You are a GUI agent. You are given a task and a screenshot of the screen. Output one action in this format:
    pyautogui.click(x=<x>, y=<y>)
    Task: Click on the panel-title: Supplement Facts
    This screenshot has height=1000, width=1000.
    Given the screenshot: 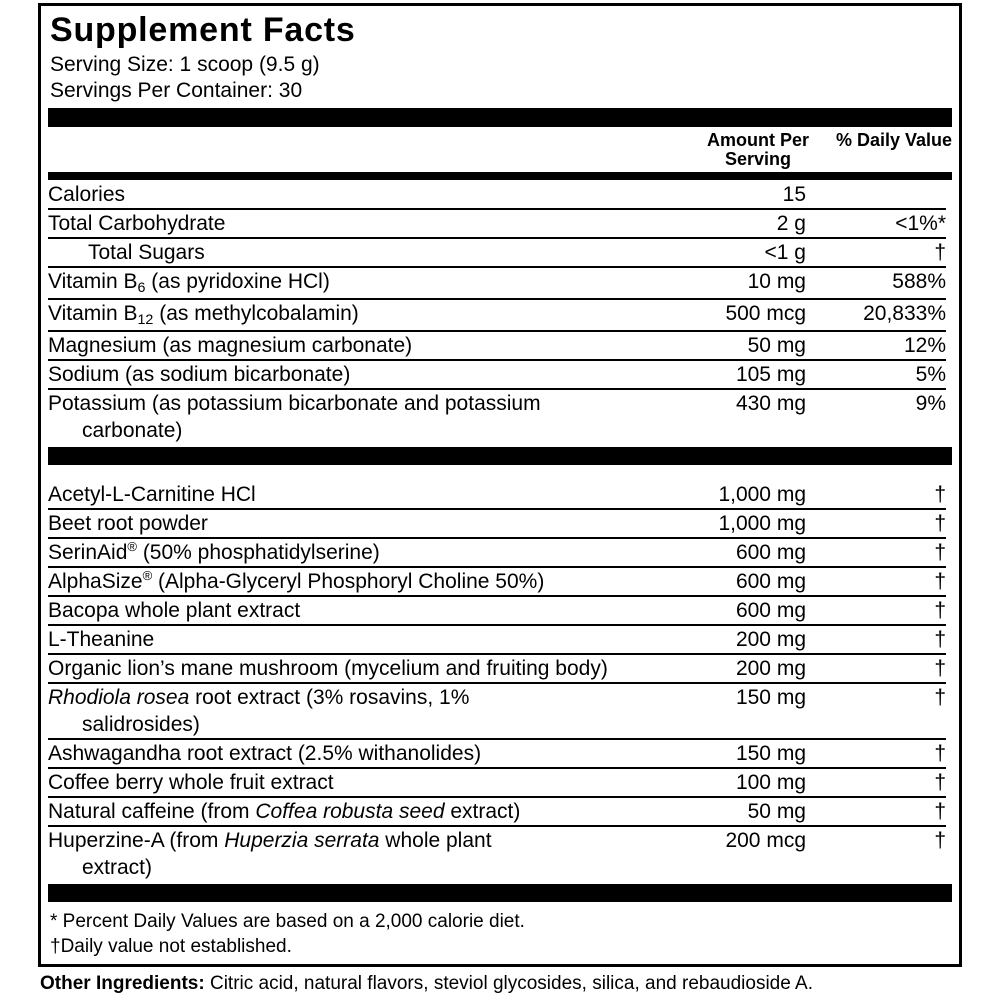 What is the action you would take?
    pyautogui.click(x=203, y=30)
    